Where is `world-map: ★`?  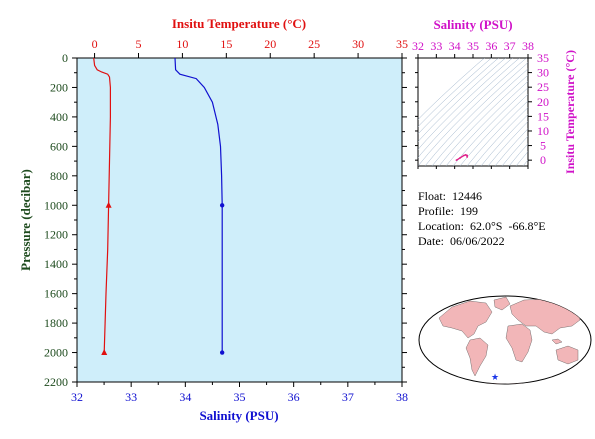 world-map: ★ is located at coordinates (505, 340).